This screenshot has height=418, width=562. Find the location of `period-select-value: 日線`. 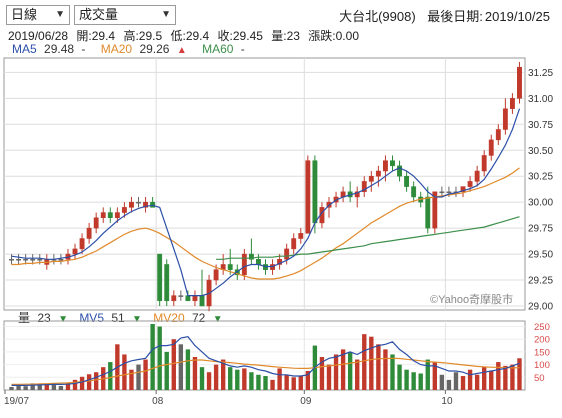

period-select-value: 日線 is located at coordinates (24, 14).